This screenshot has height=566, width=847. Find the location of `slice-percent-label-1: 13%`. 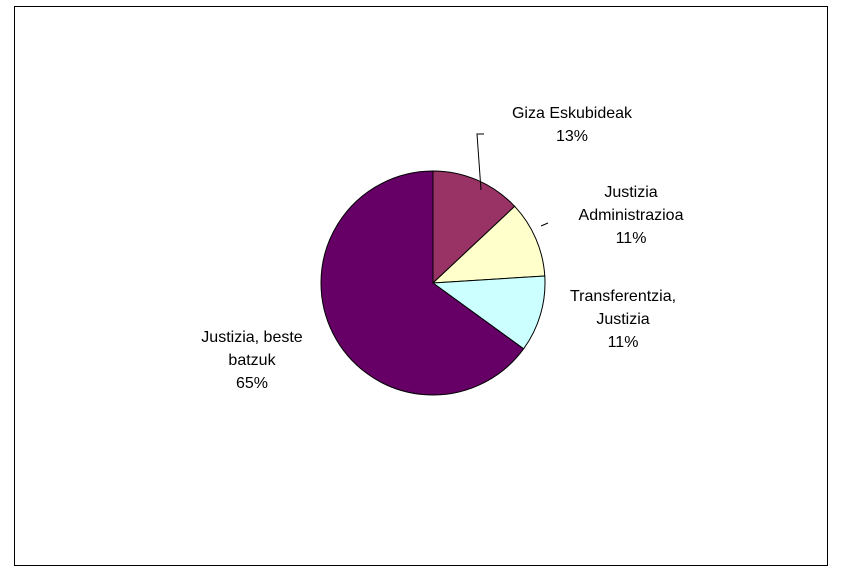

slice-percent-label-1: 13% is located at coordinates (572, 136).